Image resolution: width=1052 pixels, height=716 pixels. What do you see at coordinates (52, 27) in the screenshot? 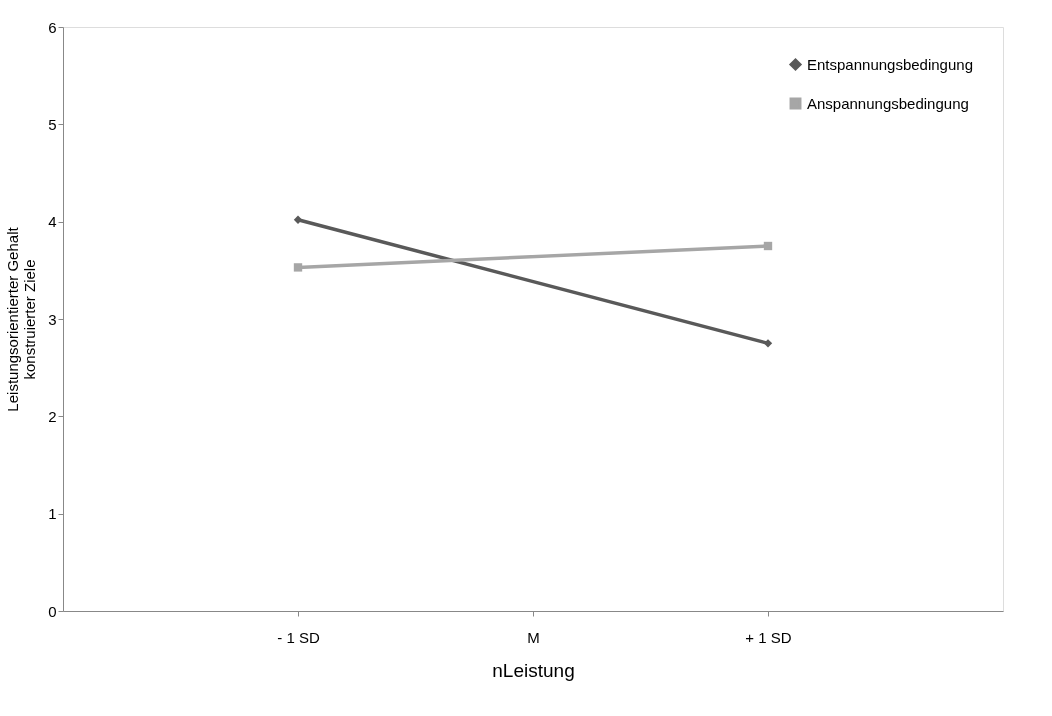
I see `y-tick-label: 6` at bounding box center [52, 27].